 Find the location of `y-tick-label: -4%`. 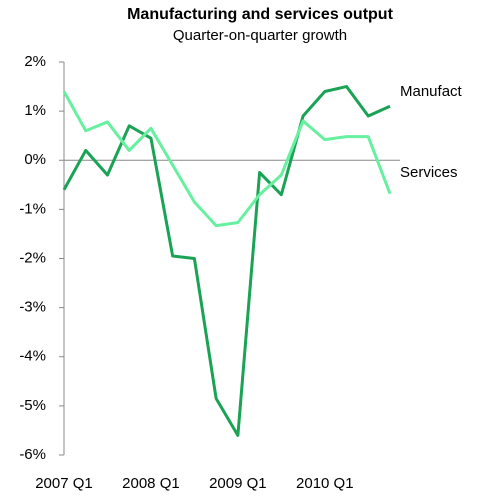

y-tick-label: -4% is located at coordinates (32, 356).